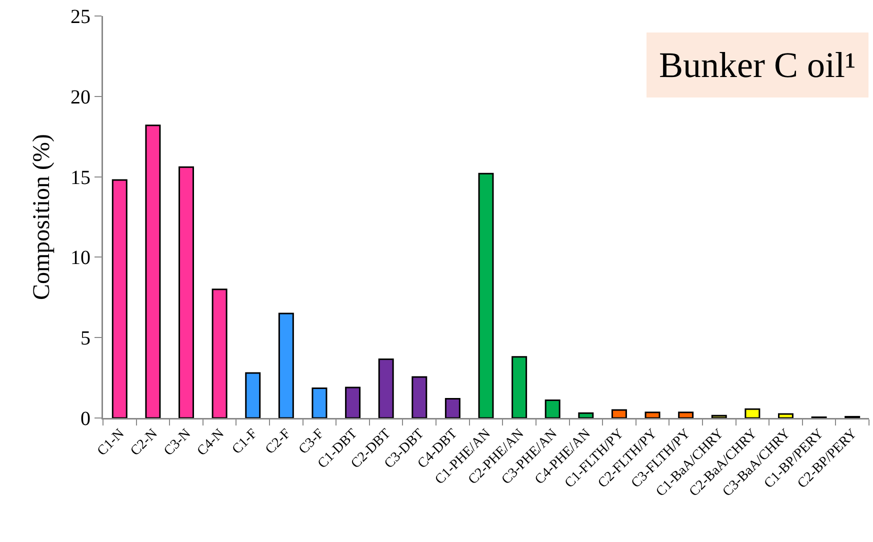  I want to click on y-tick-label: 0, so click(85, 419).